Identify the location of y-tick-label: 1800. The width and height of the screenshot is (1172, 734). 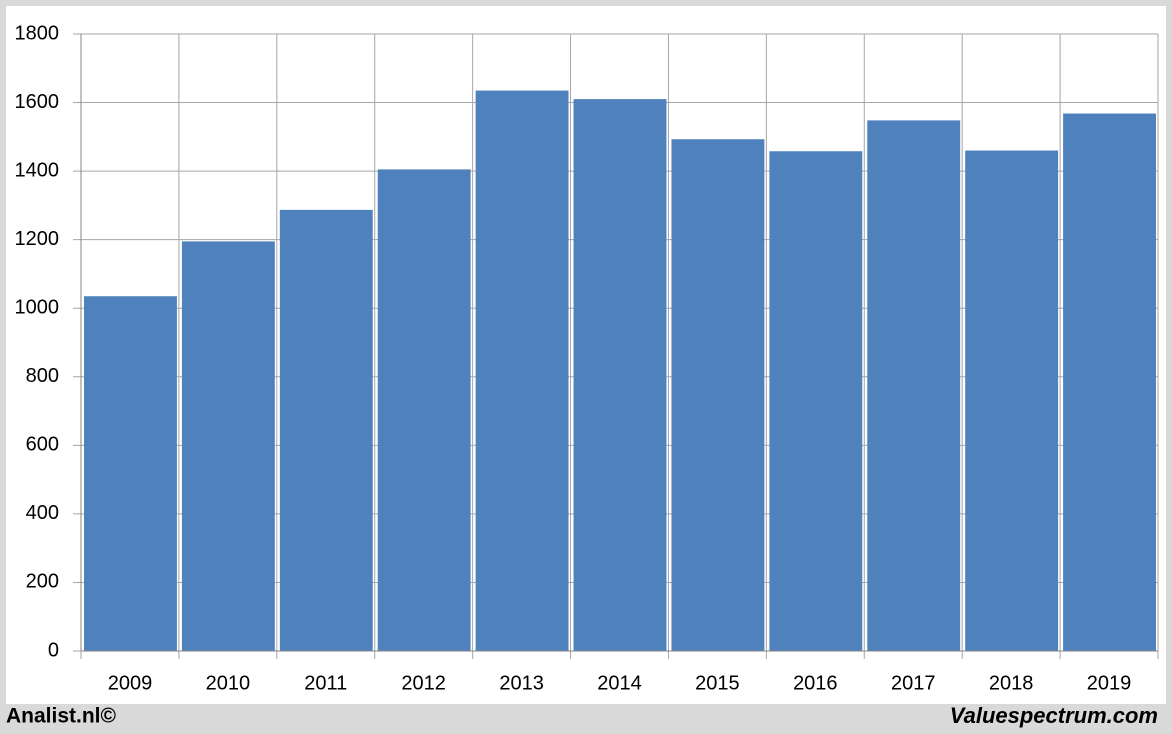
(37, 33).